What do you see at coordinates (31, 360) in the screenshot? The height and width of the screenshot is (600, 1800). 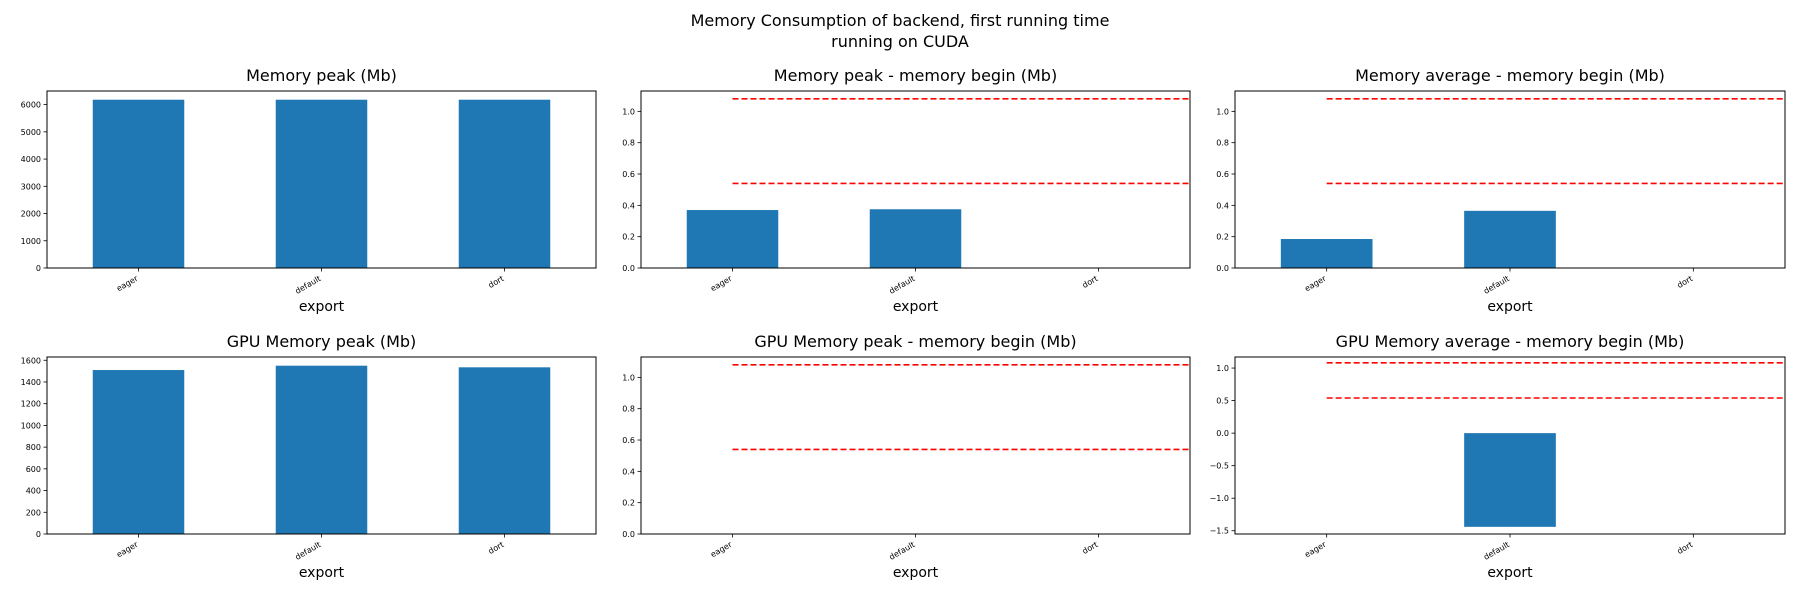 I see `ytick-label: 1600` at bounding box center [31, 360].